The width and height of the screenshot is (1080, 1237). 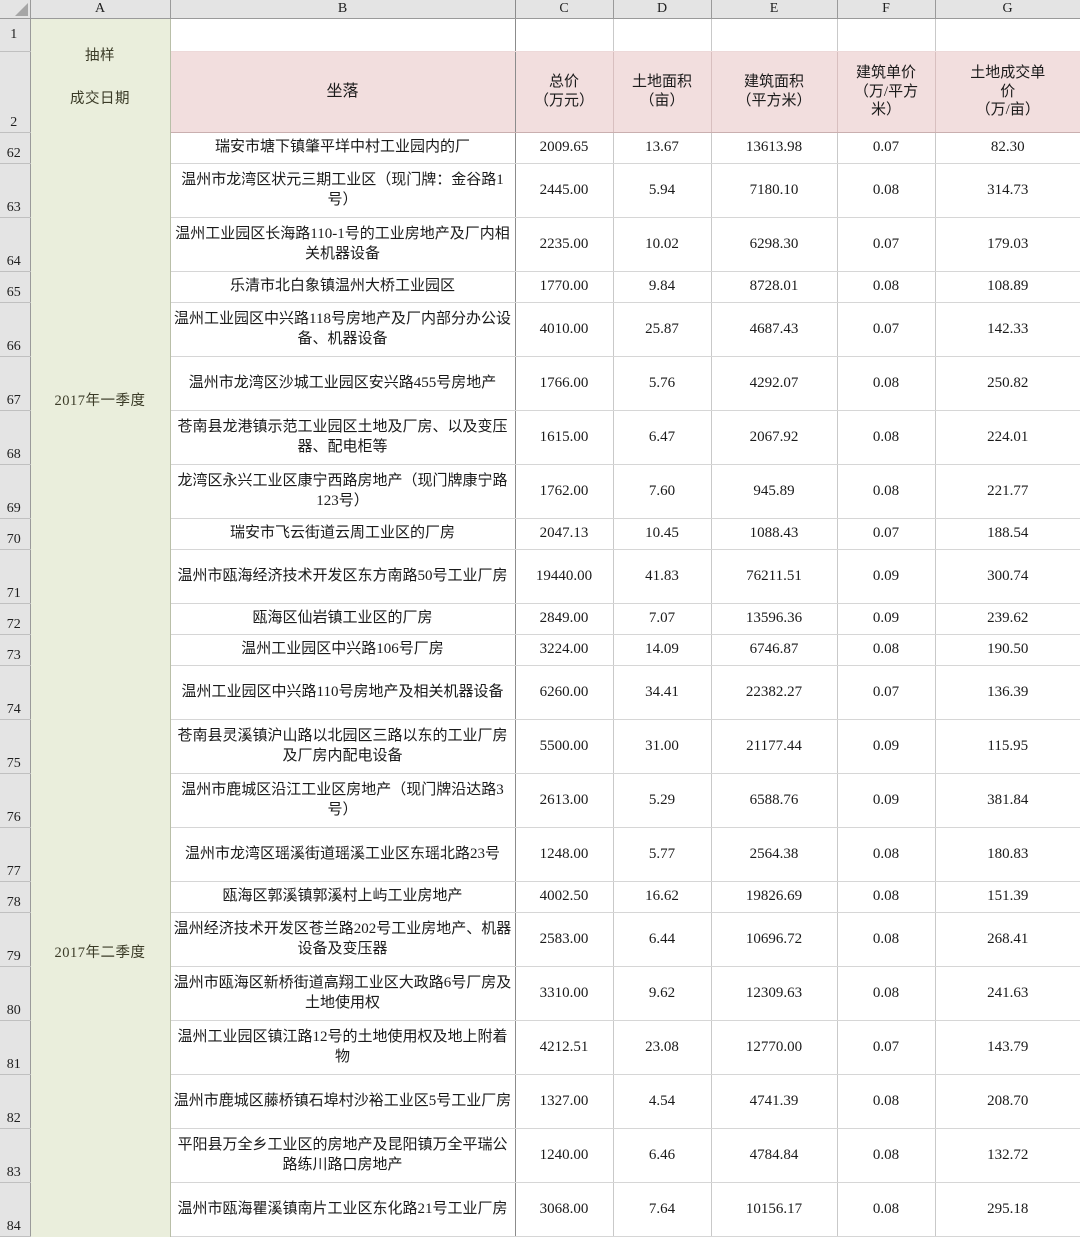 What do you see at coordinates (774, 35) in the screenshot?
I see `blank-cell-e1` at bounding box center [774, 35].